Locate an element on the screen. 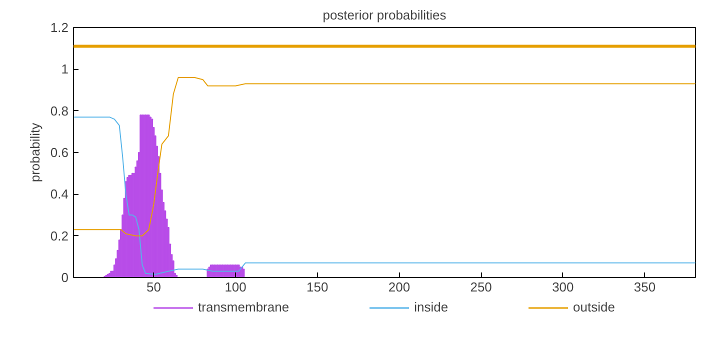  y-tick-label: 0.6 is located at coordinates (59, 152).